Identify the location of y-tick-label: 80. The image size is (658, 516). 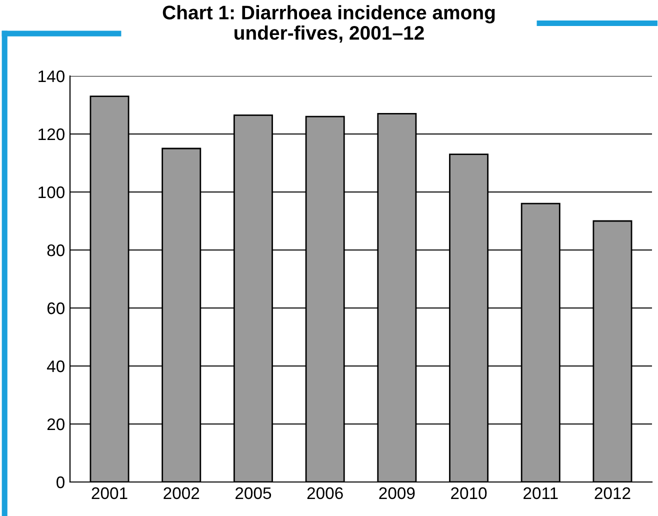
(55, 250).